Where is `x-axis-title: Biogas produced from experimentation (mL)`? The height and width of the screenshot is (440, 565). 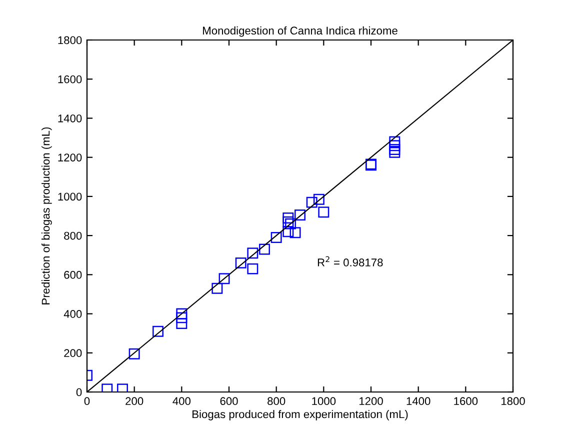 x-axis-title: Biogas produced from experimentation (mL) is located at coordinates (300, 415).